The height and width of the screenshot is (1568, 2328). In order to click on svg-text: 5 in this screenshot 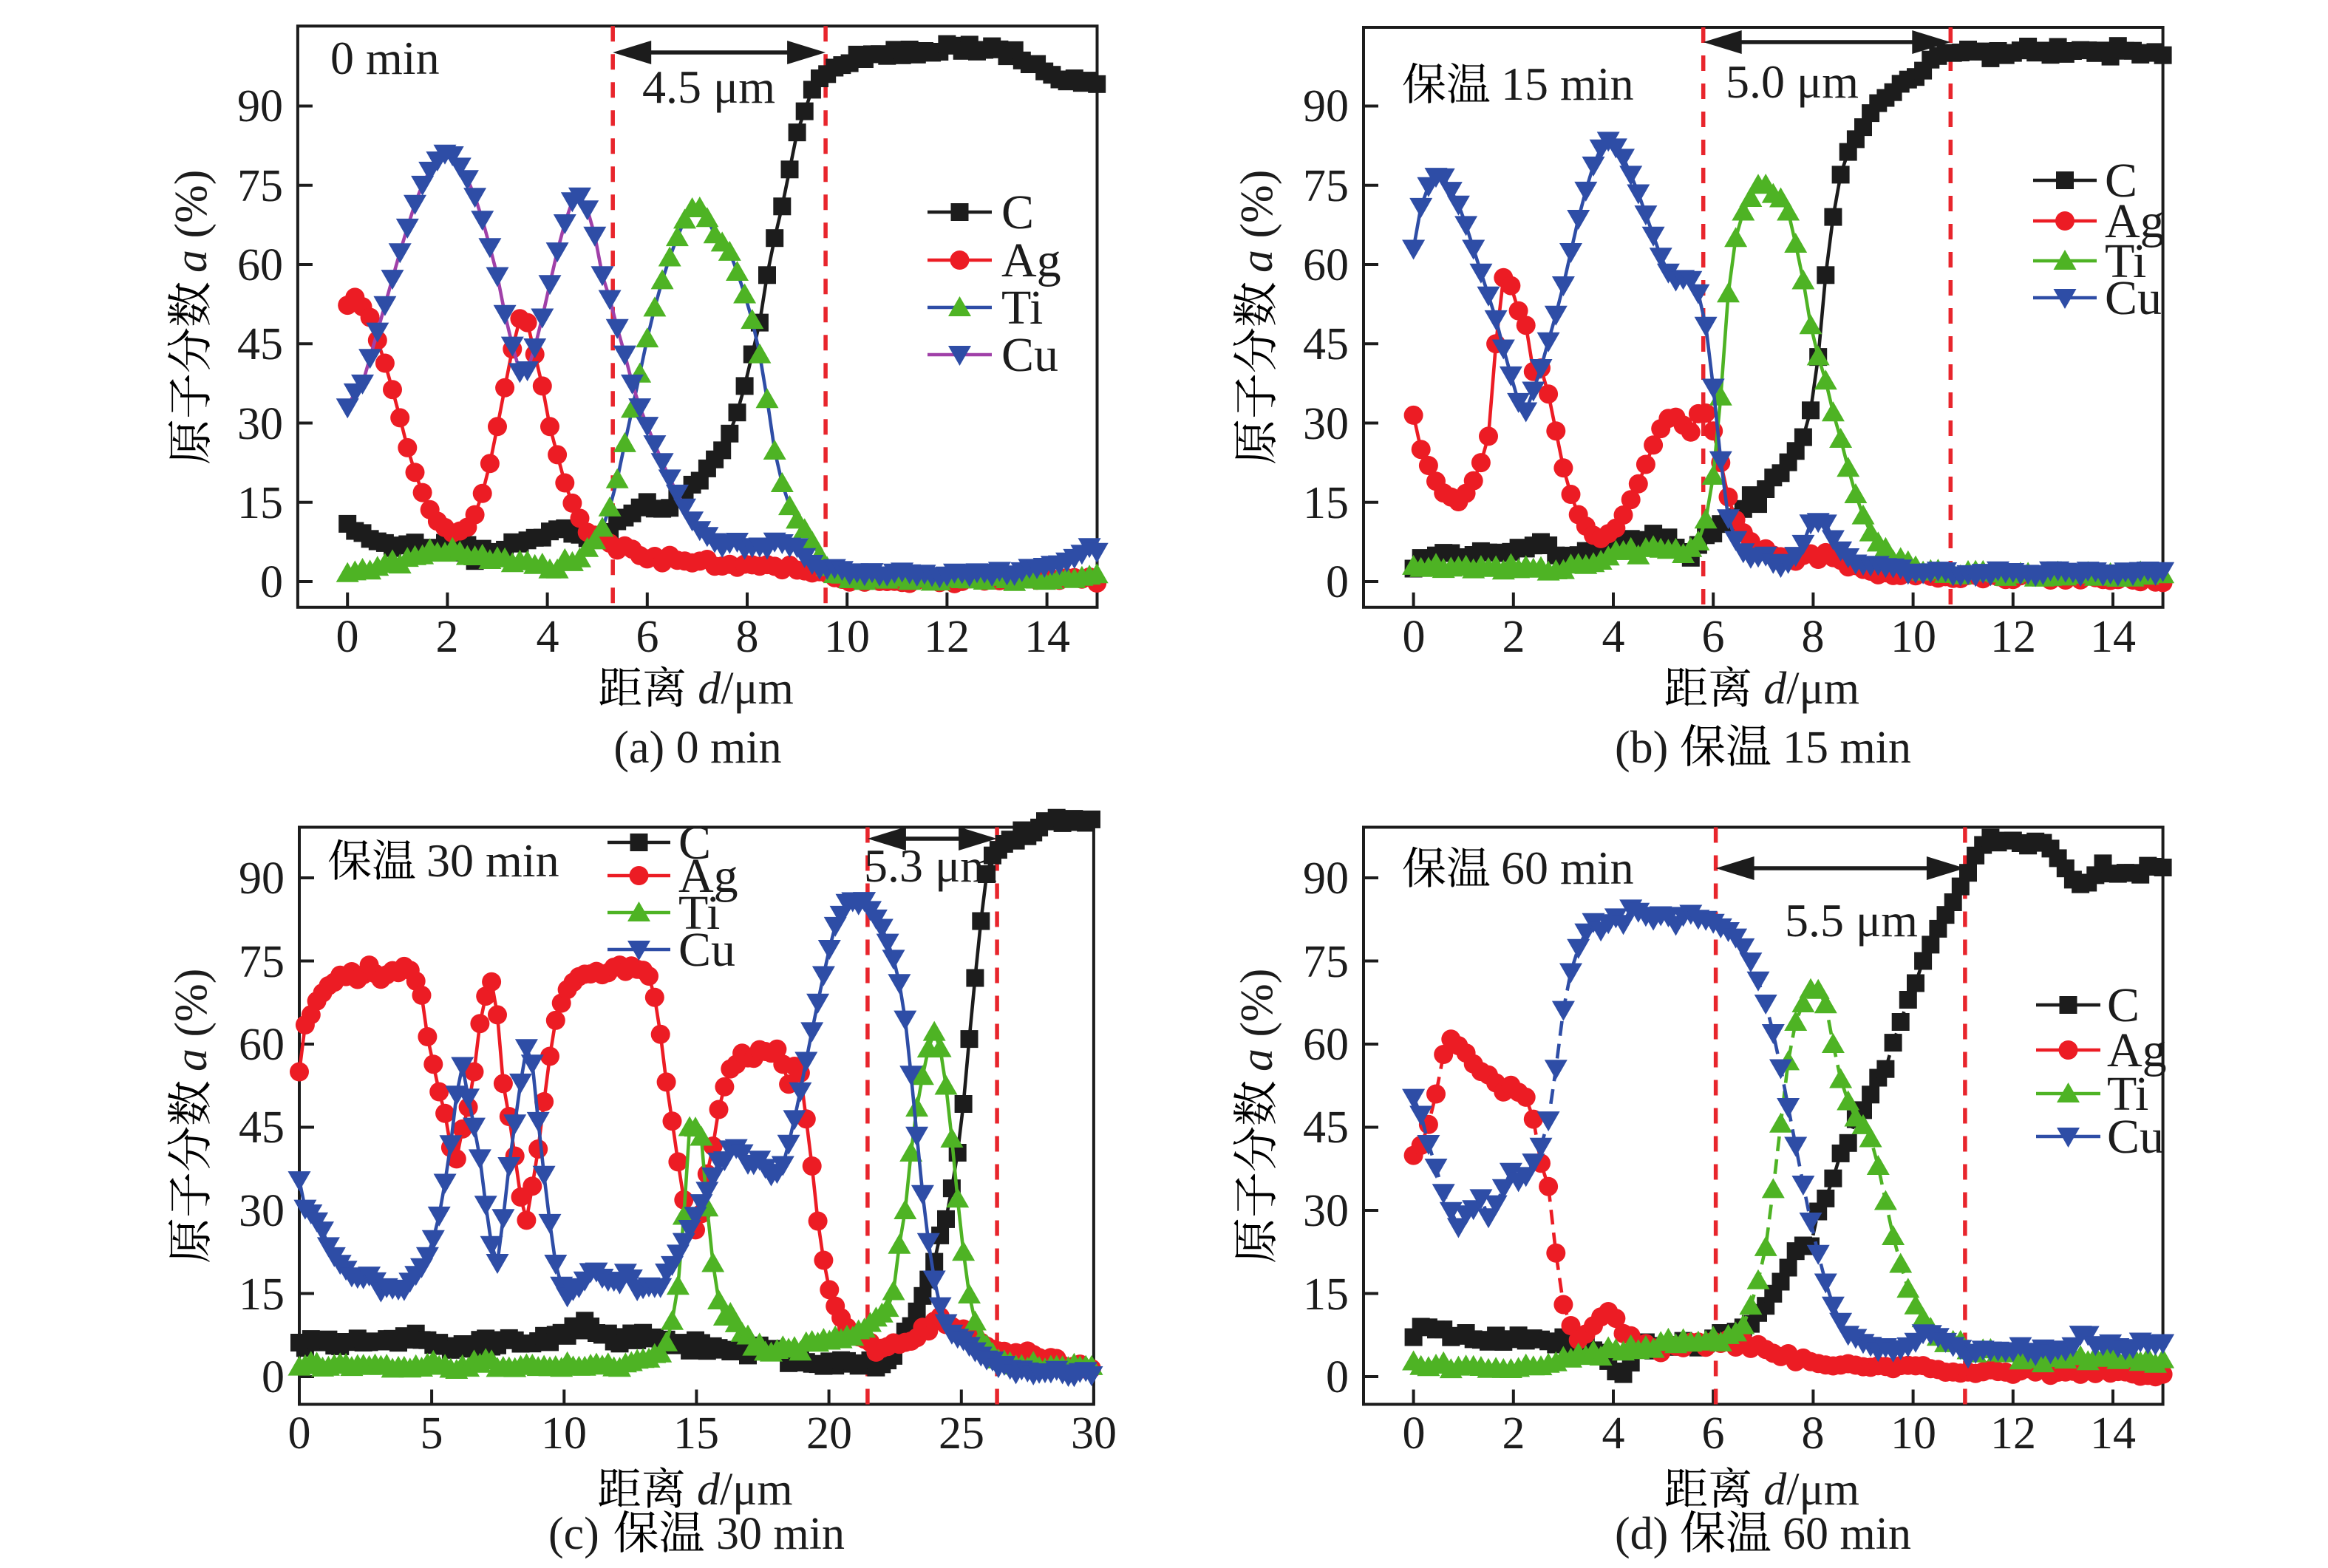, I will do `click(432, 1433)`.